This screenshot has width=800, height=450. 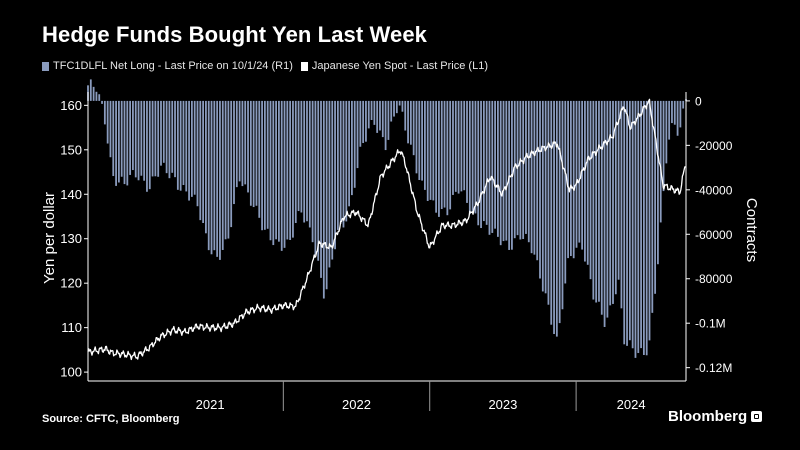 What do you see at coordinates (751, 230) in the screenshot?
I see `right-axis-label: Contracts` at bounding box center [751, 230].